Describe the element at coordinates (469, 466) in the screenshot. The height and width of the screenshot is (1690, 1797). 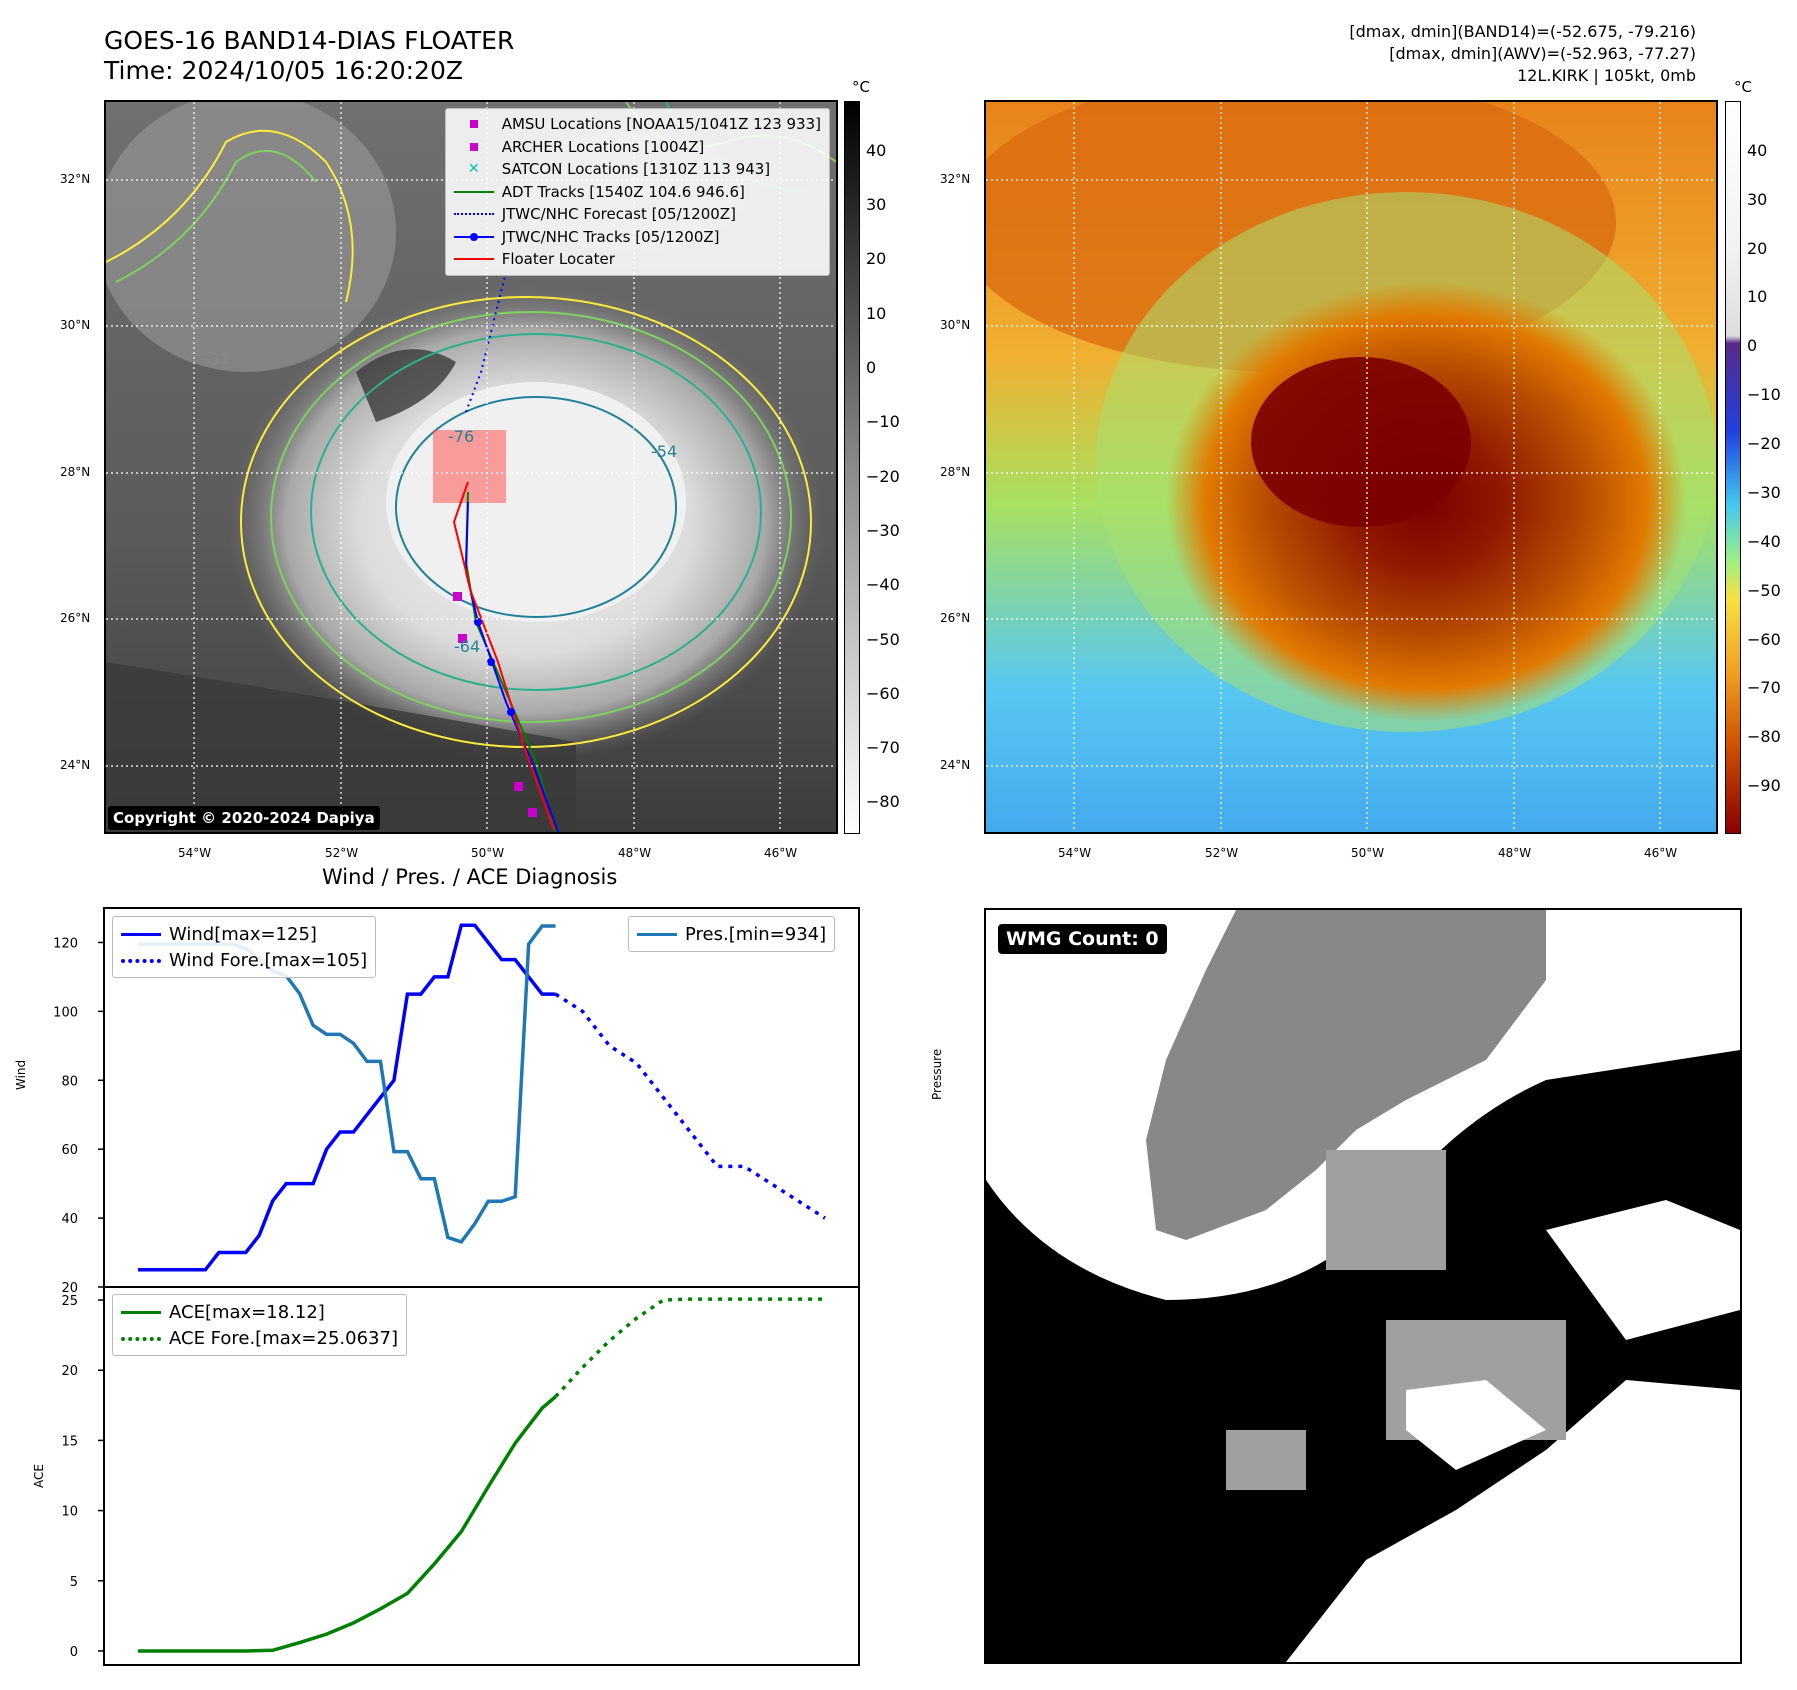
I see `floater-box` at that location.